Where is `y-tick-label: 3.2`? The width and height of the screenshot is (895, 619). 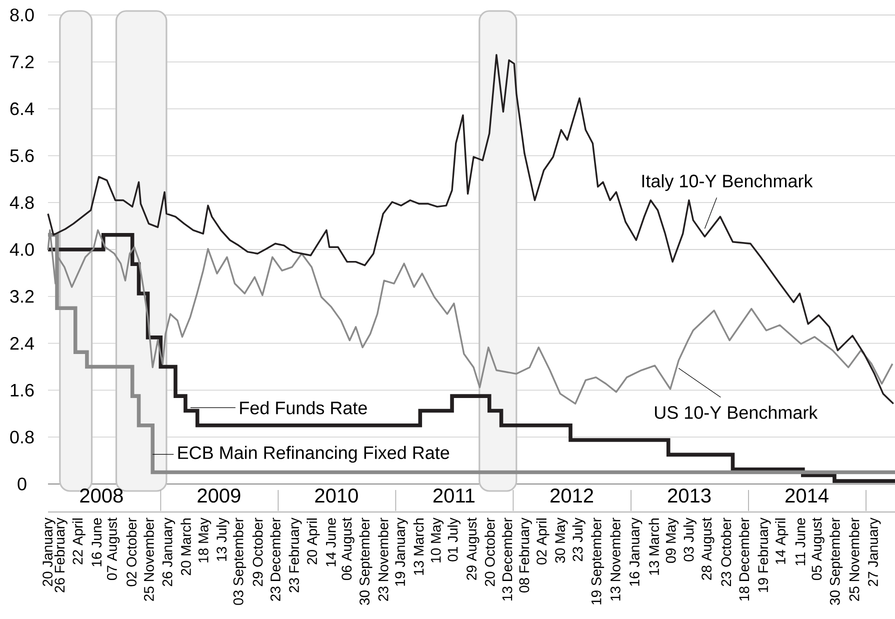
y-tick-label: 3.2 is located at coordinates (22, 296).